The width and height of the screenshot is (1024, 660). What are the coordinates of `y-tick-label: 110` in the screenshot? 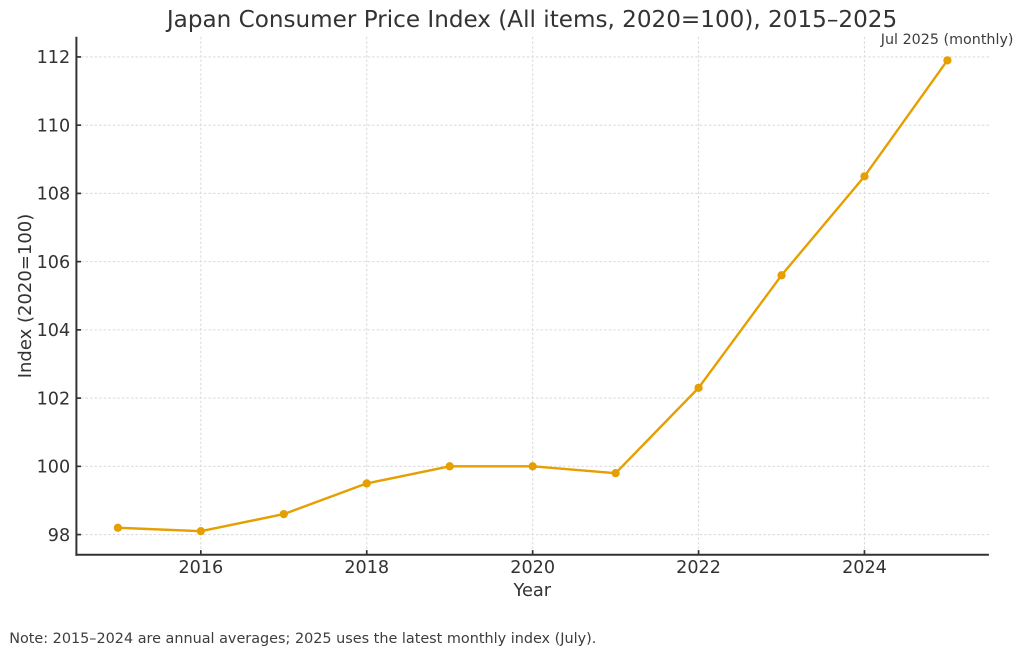 It's located at (54, 126).